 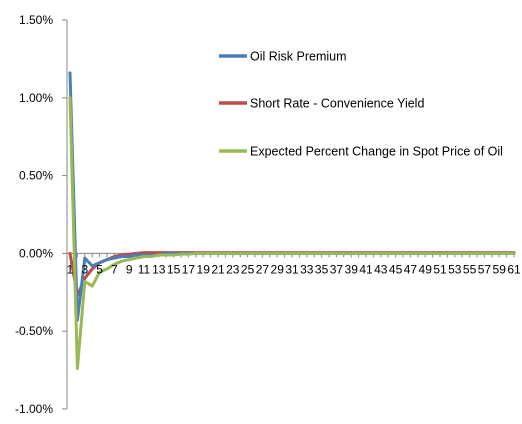 I want to click on y-tick-labels: 1.50% 1.00% 0.50% 0.00% -0.50% -1.00%, so click(x=34, y=214).